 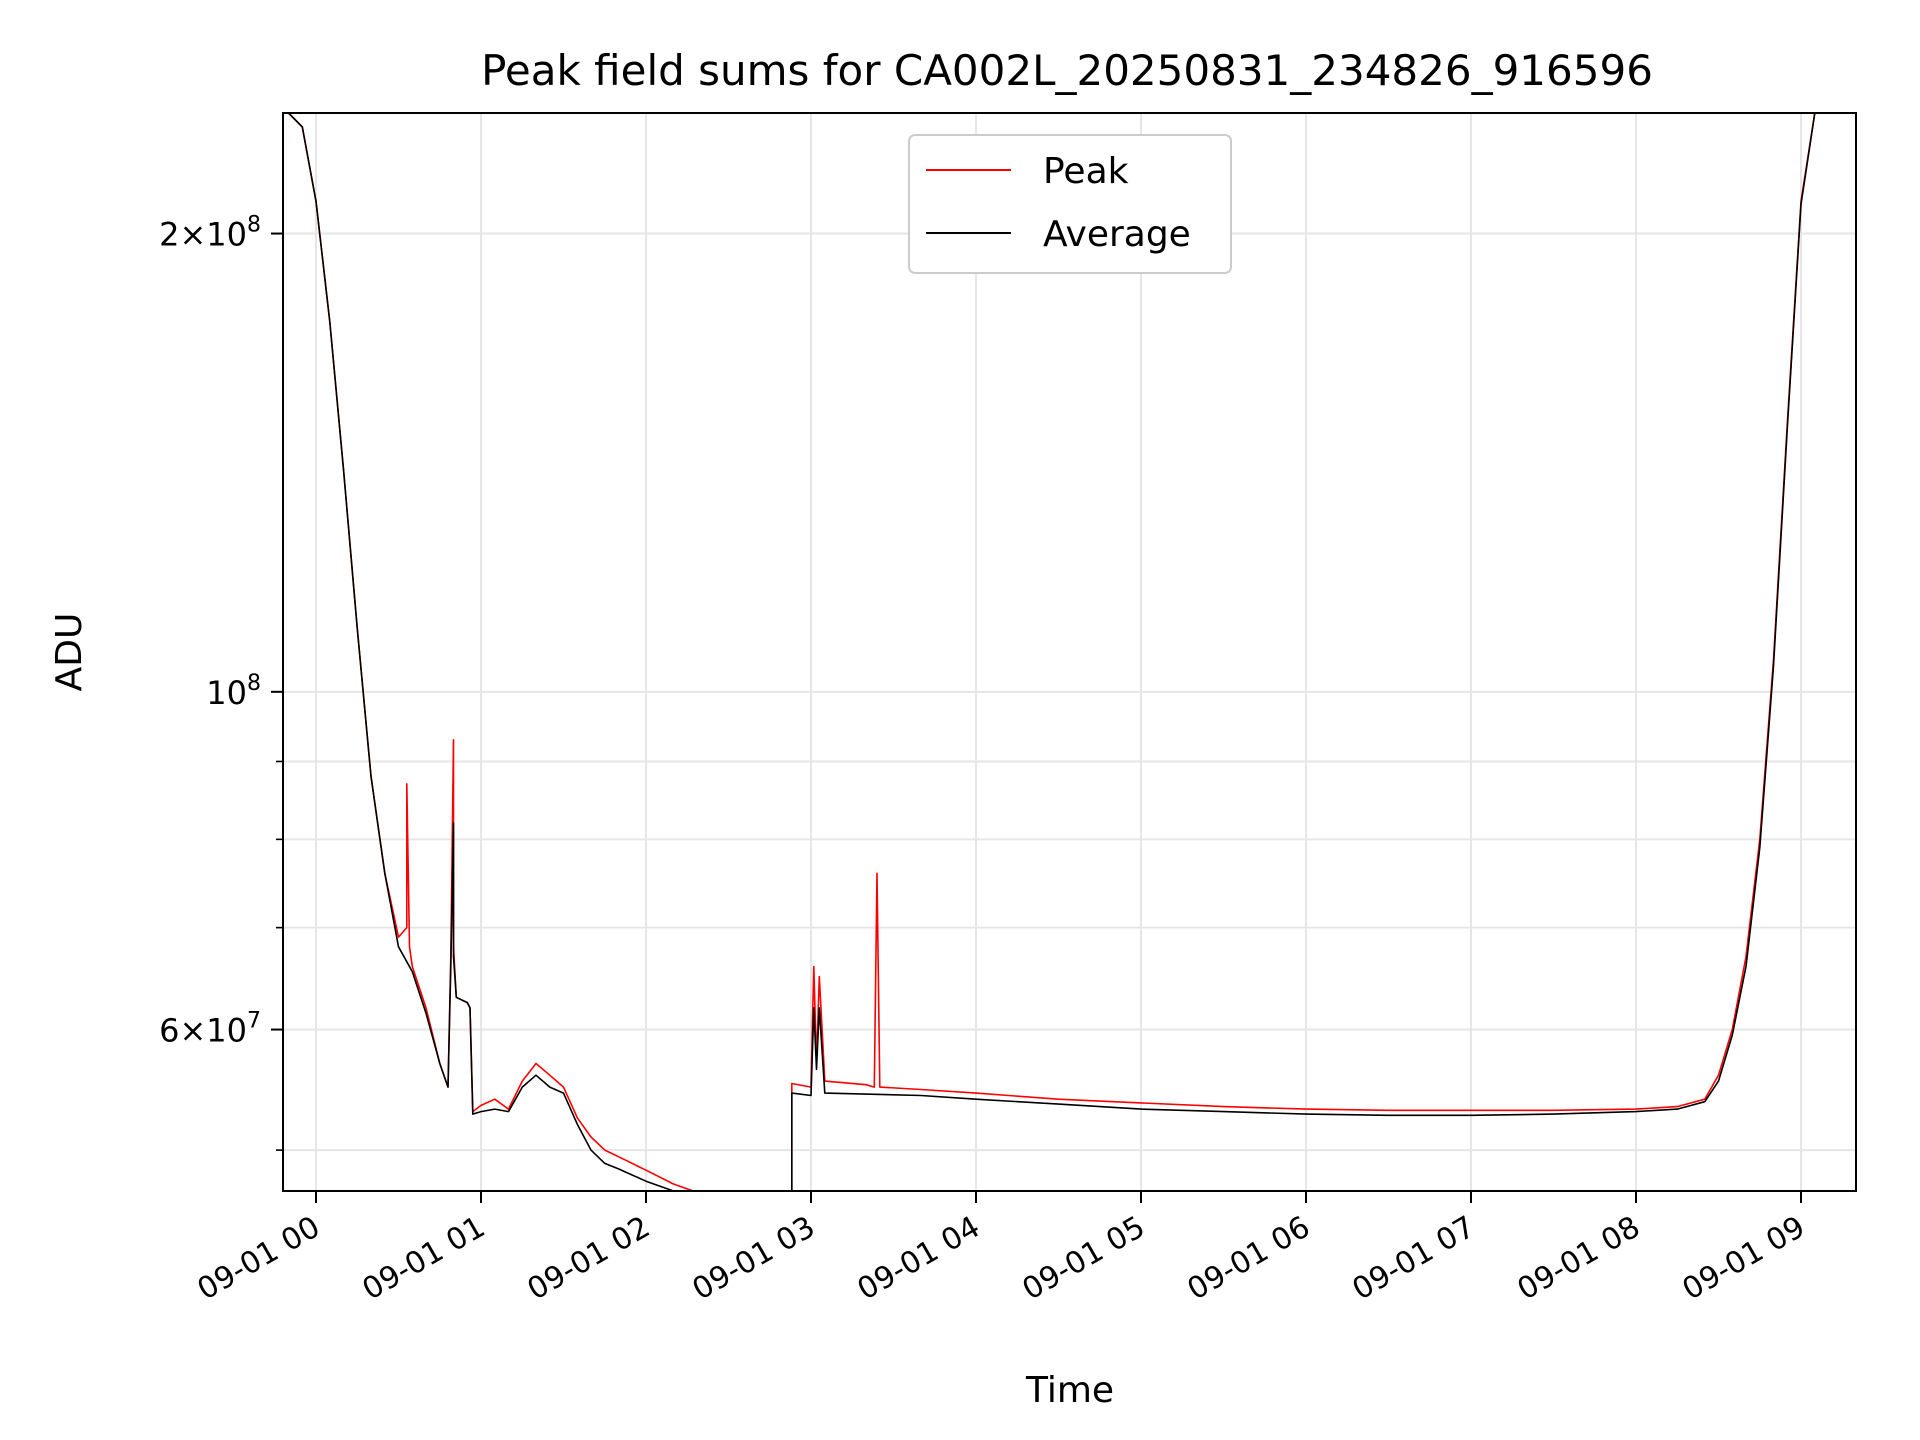 I want to click on y-axis: 2×108 108 6×107, so click(x=221, y=682).